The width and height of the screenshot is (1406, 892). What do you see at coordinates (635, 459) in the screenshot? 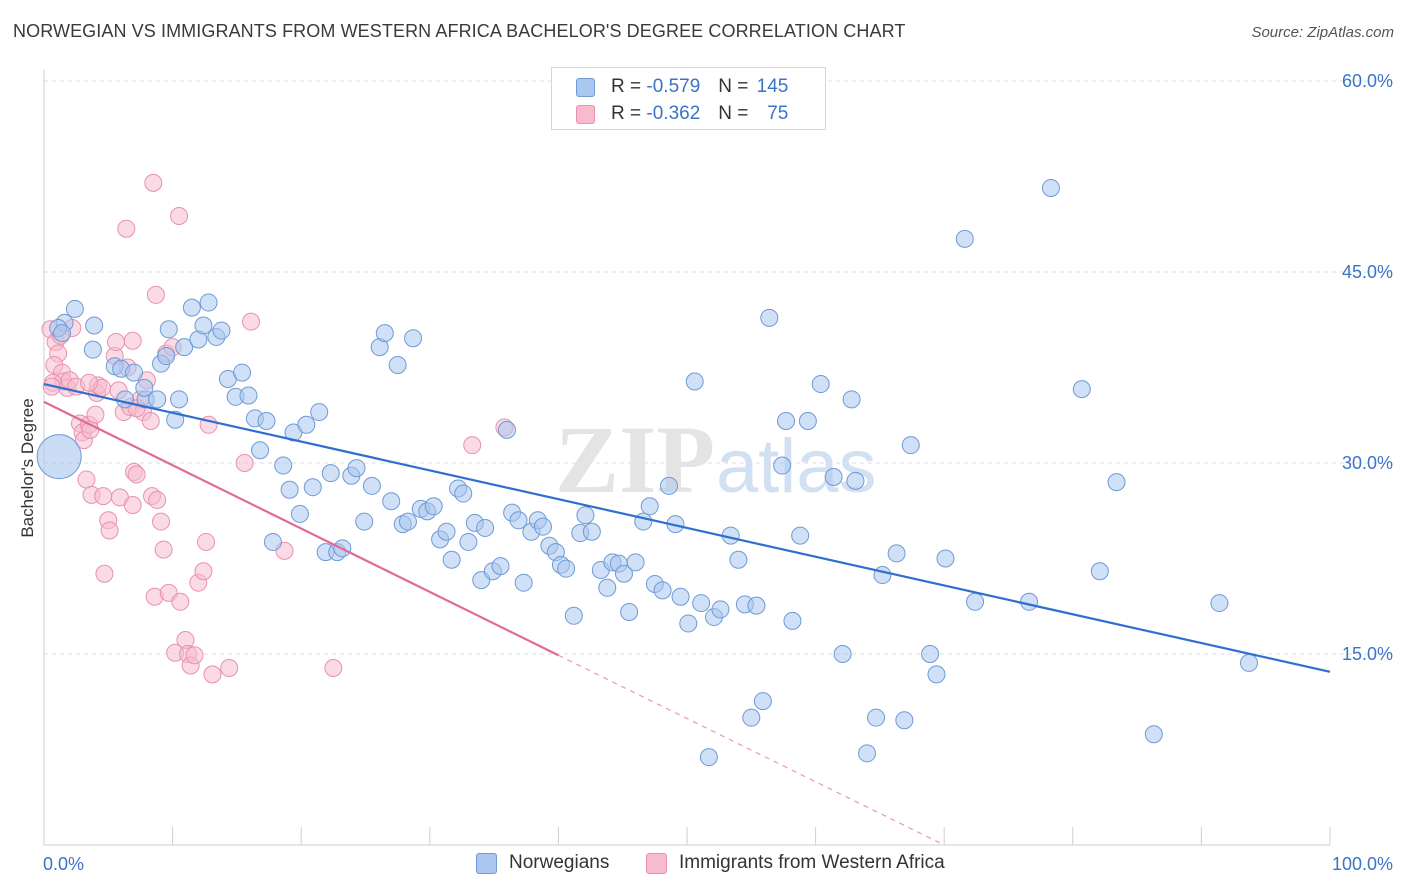
I see `watermark-zip: ZIP` at bounding box center [635, 459].